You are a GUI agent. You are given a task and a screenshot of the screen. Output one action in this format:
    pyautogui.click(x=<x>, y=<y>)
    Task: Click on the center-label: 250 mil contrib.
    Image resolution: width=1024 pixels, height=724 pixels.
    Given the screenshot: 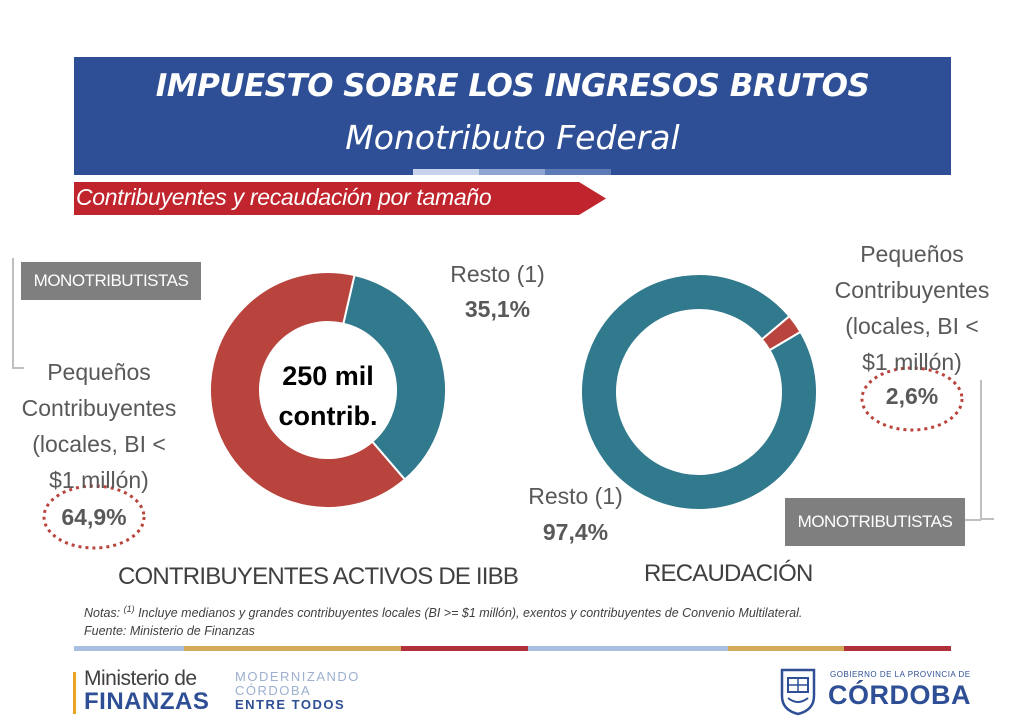 What is the action you would take?
    pyautogui.click(x=328, y=396)
    